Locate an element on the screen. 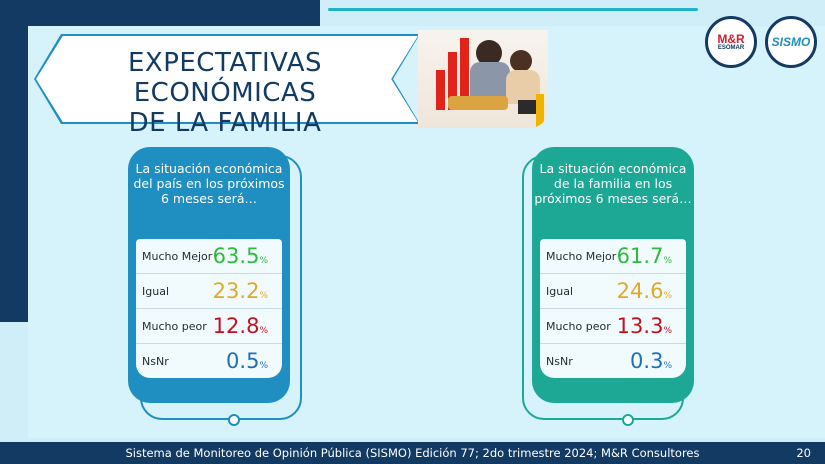 This screenshot has height=464, width=825. panel-right-connector-node is located at coordinates (628, 420).